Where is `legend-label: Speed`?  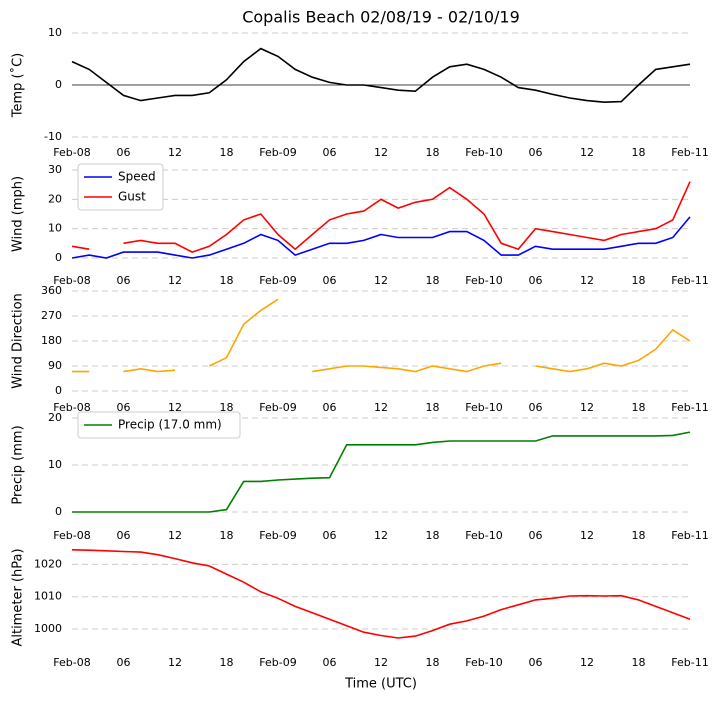
legend-label: Speed is located at coordinates (137, 177).